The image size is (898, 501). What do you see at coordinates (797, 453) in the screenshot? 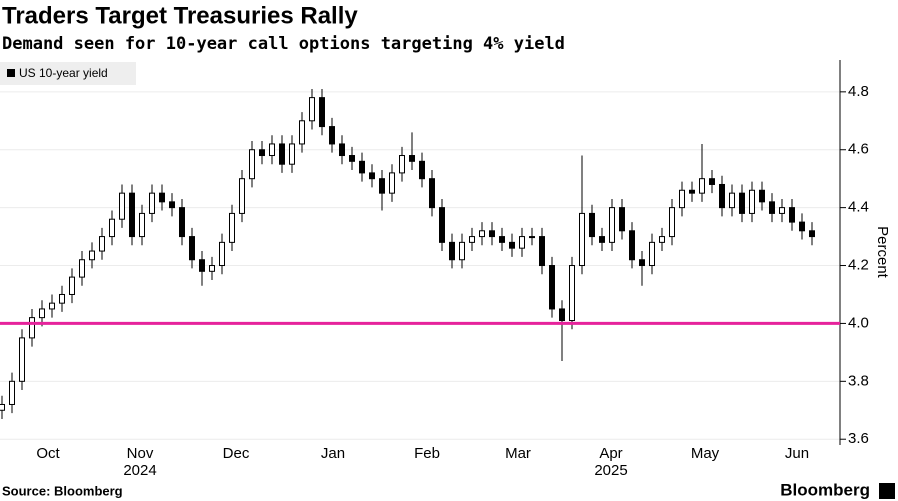
I see `x-tick-label: Jun` at bounding box center [797, 453].